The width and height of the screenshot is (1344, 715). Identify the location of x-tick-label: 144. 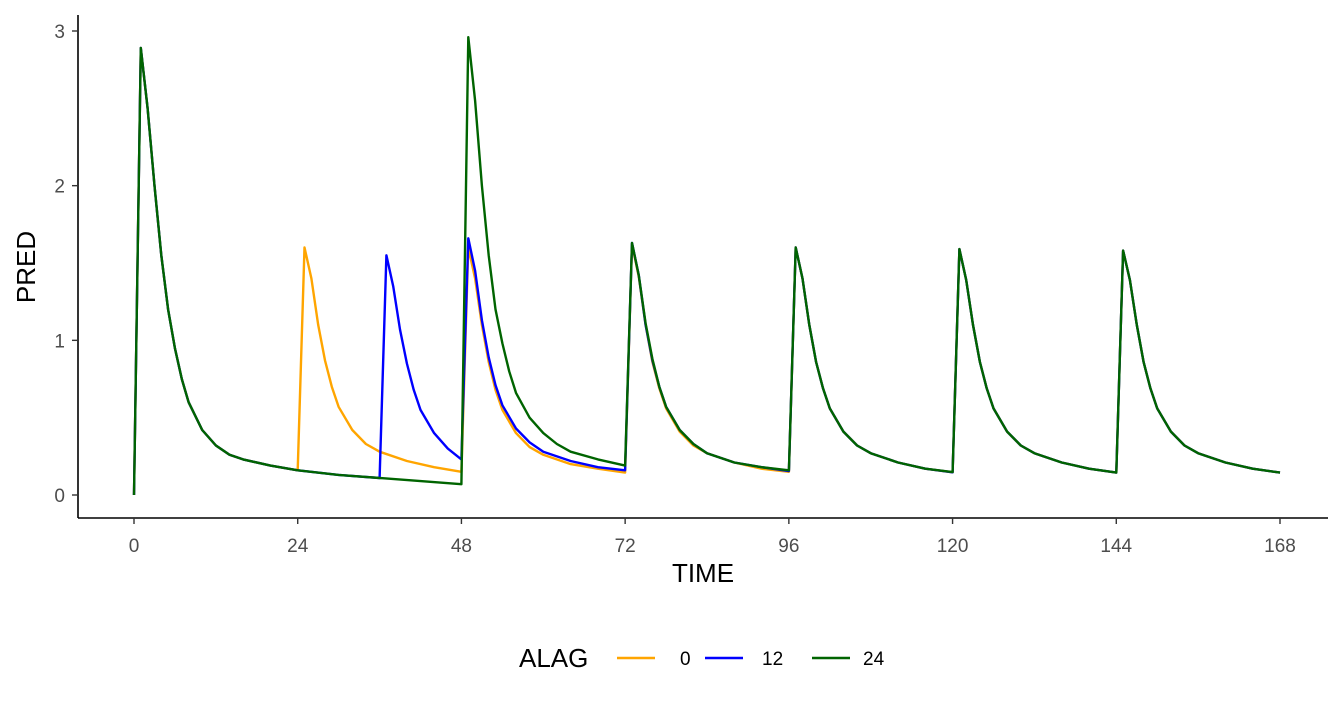
(1116, 546).